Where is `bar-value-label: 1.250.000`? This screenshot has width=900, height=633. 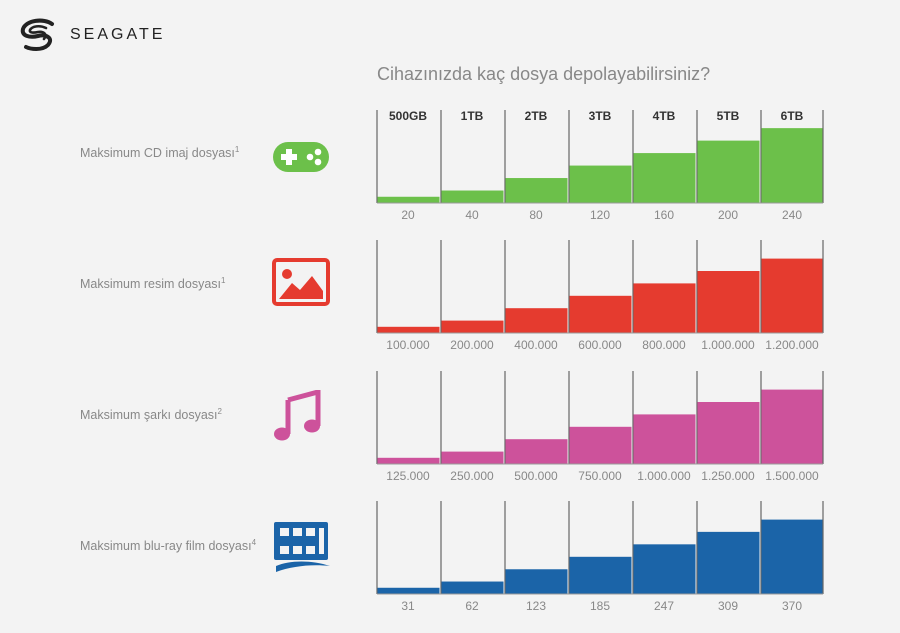 bar-value-label: 1.250.000 is located at coordinates (728, 476).